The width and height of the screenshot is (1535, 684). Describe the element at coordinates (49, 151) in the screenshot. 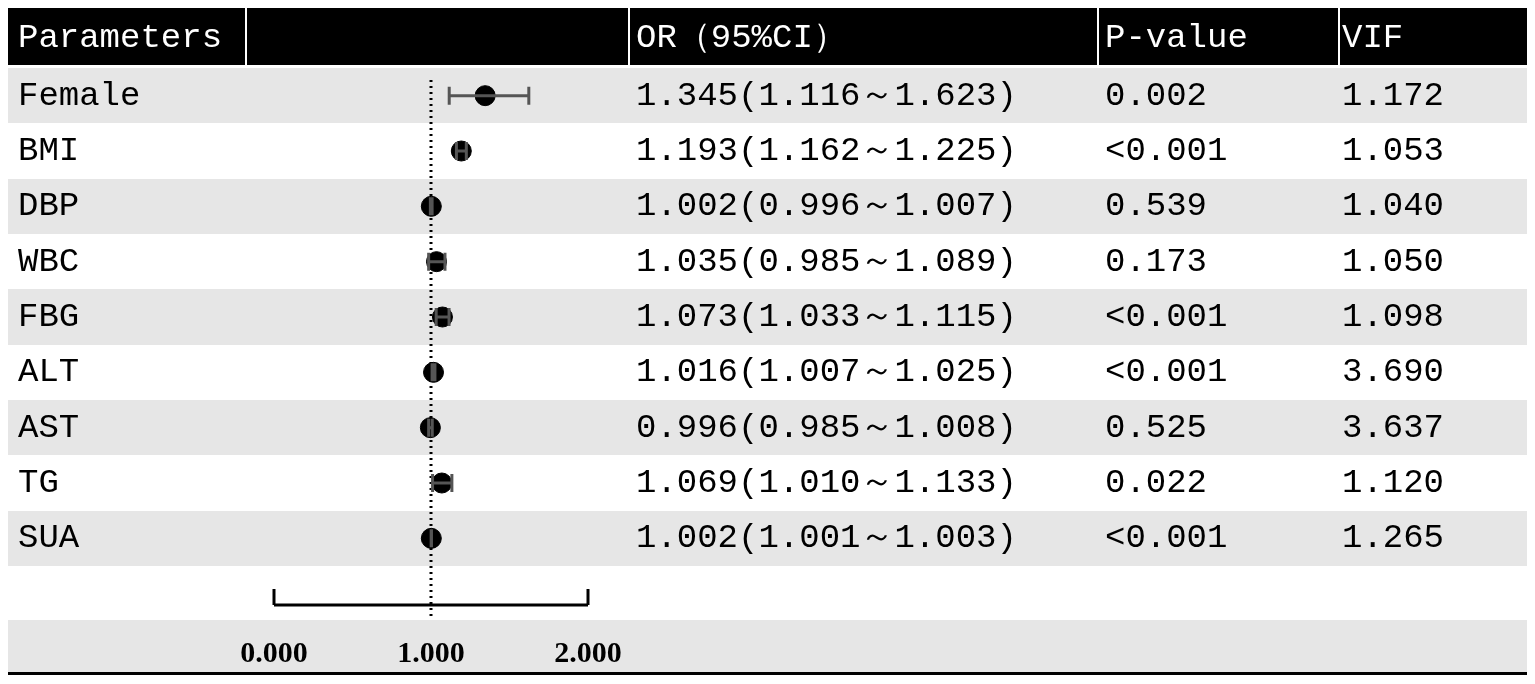

I see `y-tick-label: BMI` at that location.